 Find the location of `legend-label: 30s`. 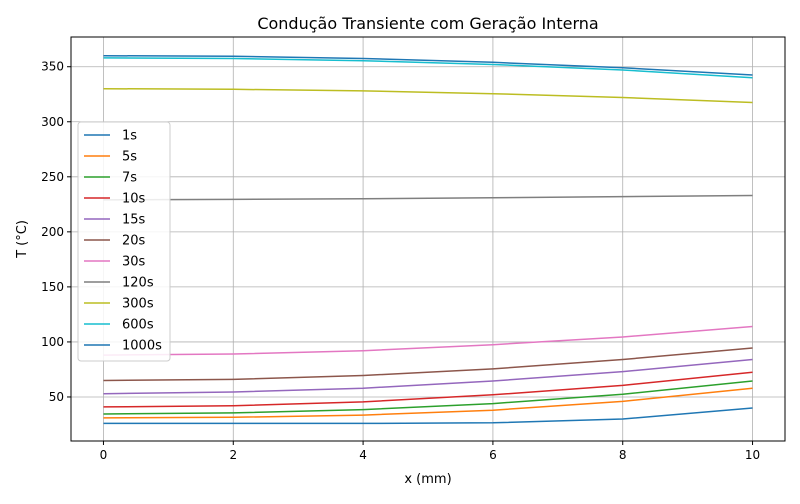

legend-label: 30s is located at coordinates (134, 262).